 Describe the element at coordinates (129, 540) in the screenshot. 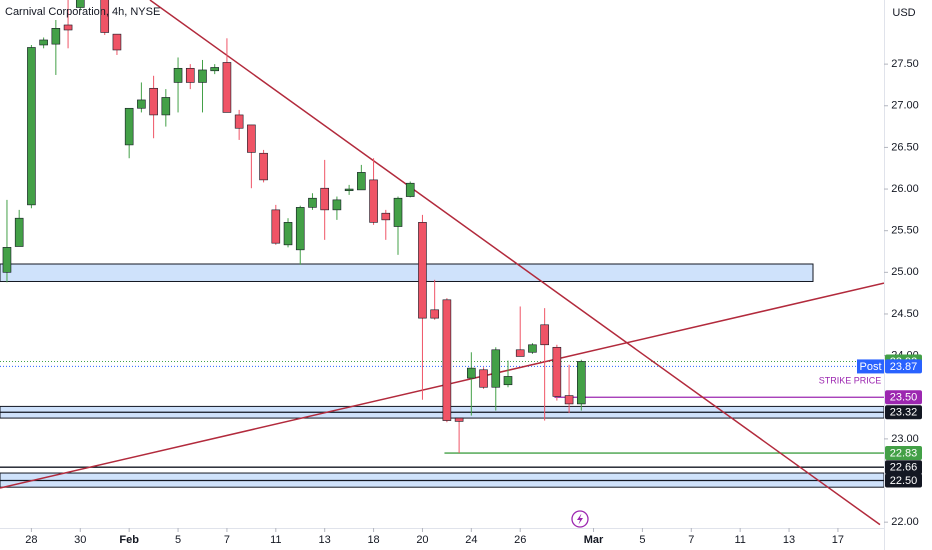

I see `x-tick-label: Feb` at that location.